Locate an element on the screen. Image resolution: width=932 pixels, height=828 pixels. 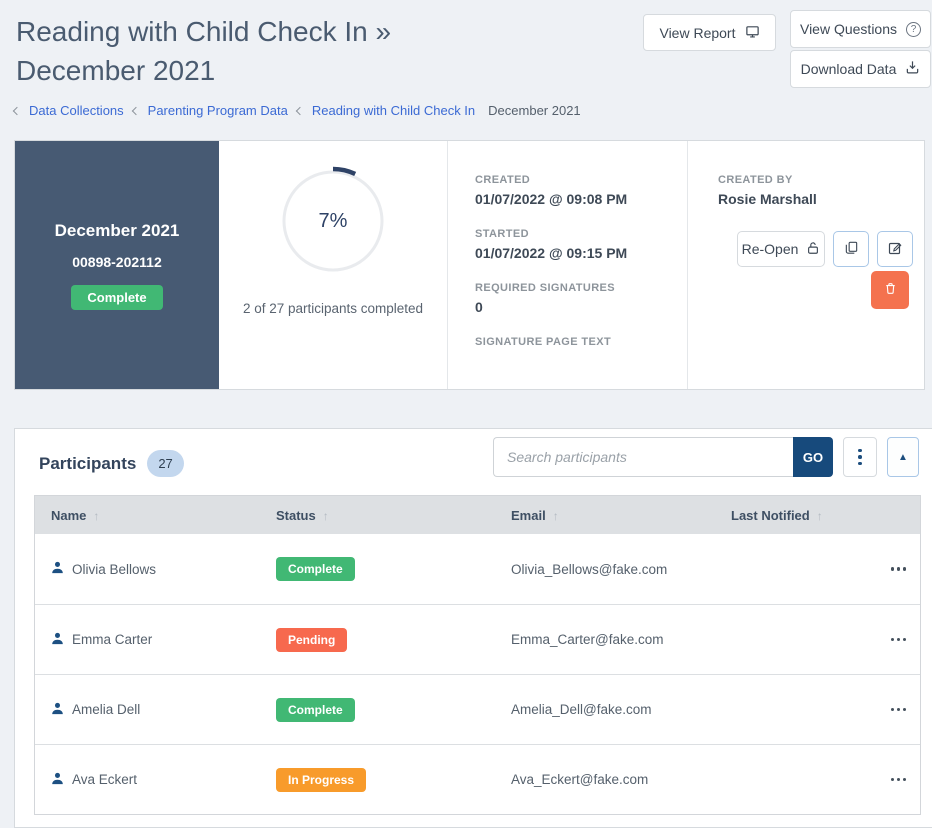
edit-icon is located at coordinates (895, 249).